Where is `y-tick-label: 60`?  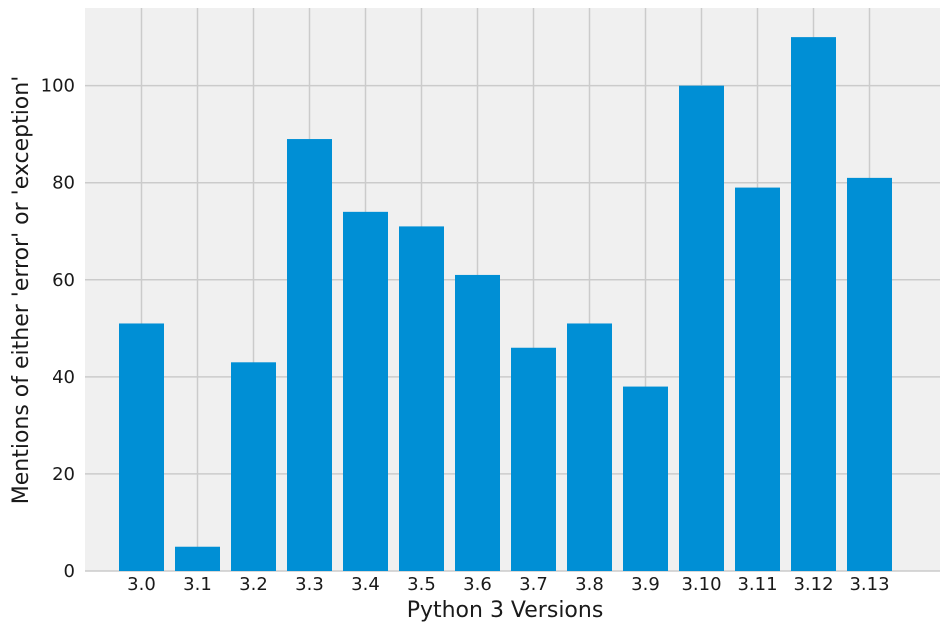 y-tick-label: 60 is located at coordinates (63, 280).